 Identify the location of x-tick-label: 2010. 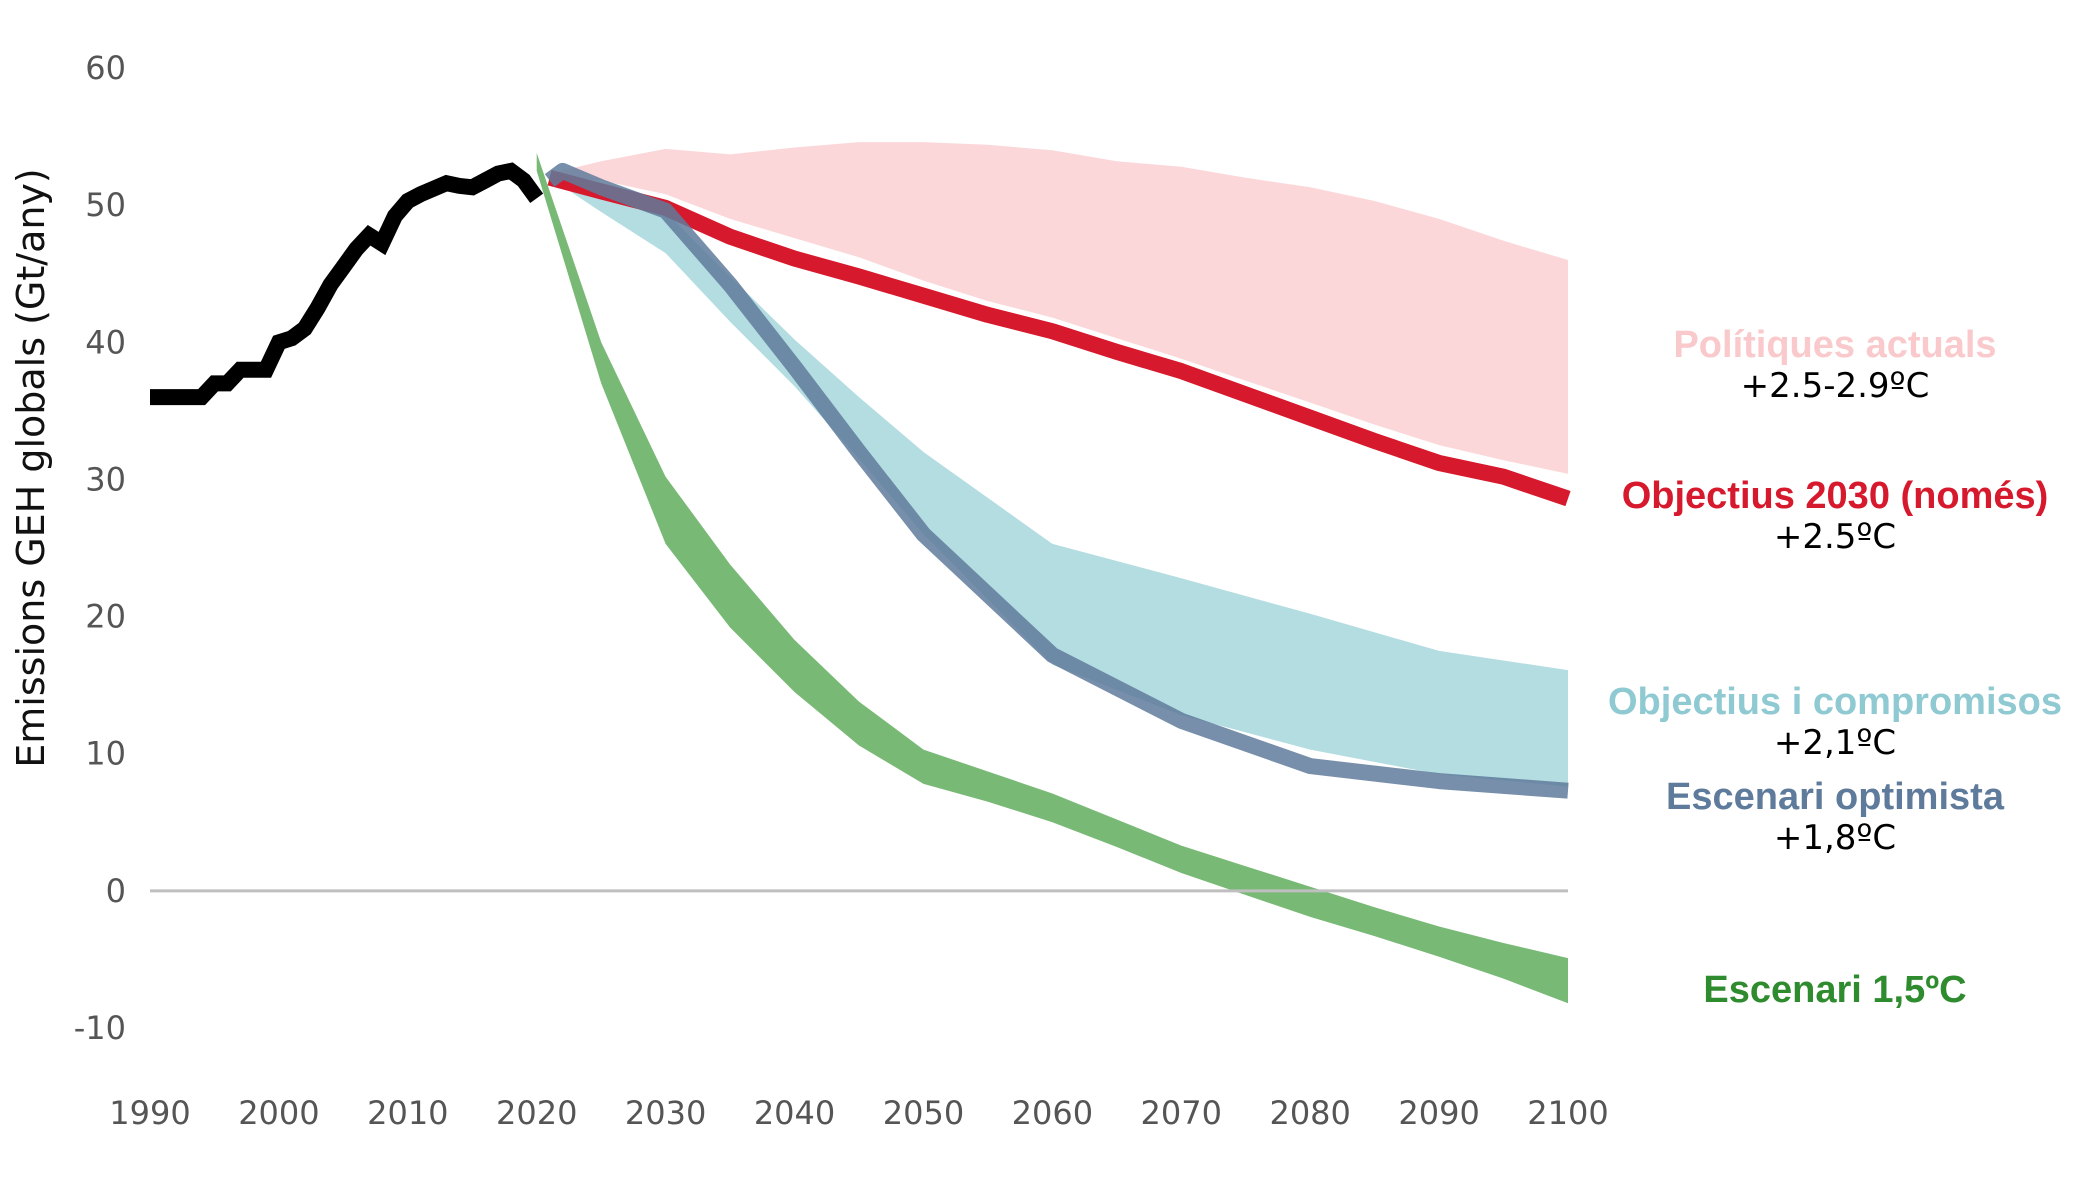
(407, 1113).